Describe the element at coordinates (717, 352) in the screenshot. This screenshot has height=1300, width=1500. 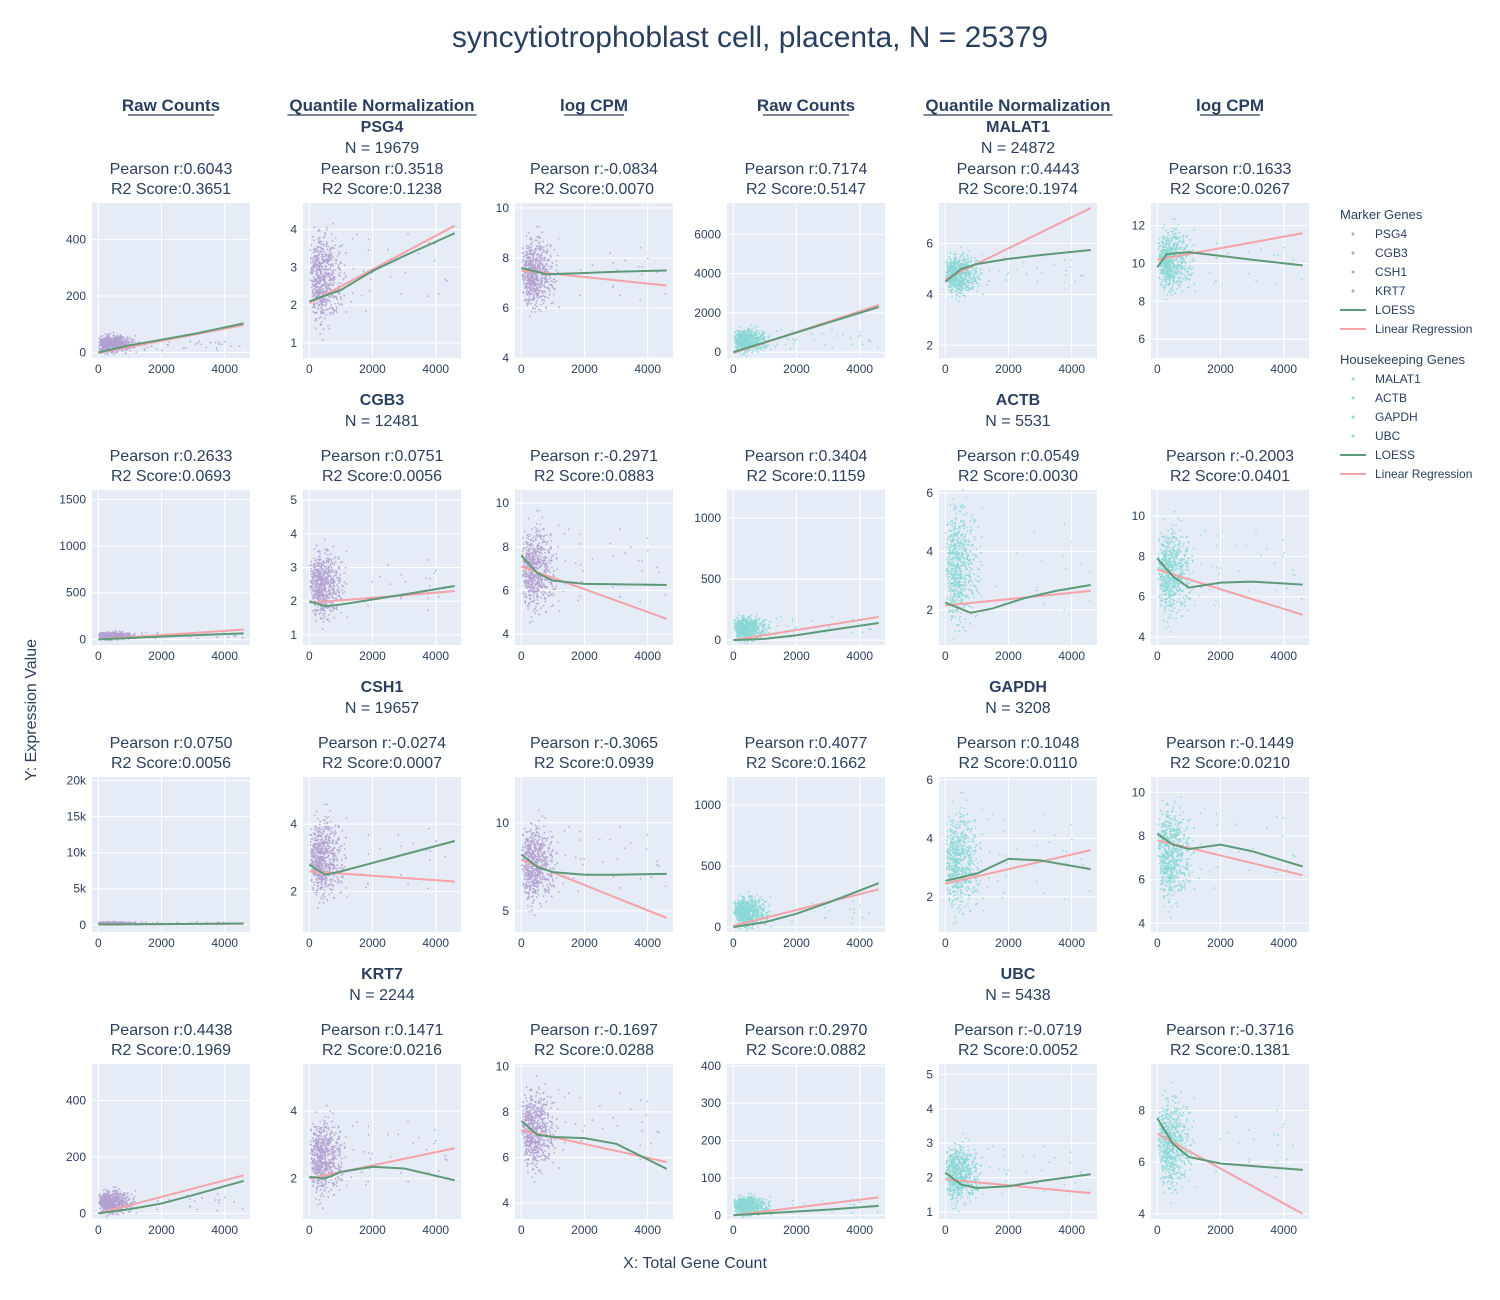
I see `y-tick-label: 0` at that location.